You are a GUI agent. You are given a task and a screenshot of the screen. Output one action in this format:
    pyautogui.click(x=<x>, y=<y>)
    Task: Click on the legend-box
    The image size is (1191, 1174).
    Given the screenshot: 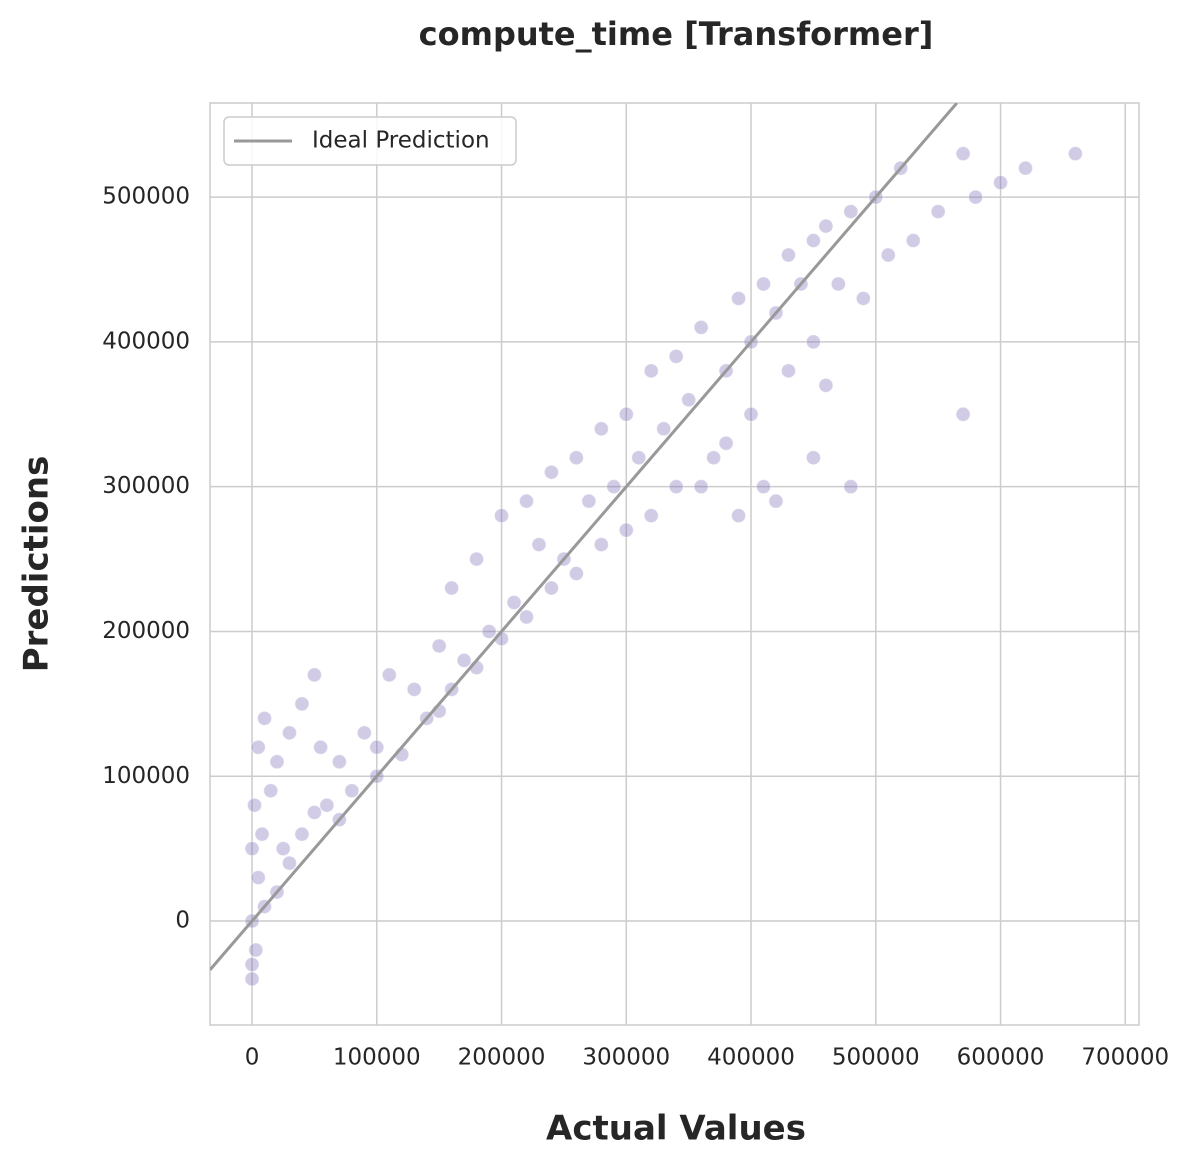 What is the action you would take?
    pyautogui.click(x=370, y=141)
    